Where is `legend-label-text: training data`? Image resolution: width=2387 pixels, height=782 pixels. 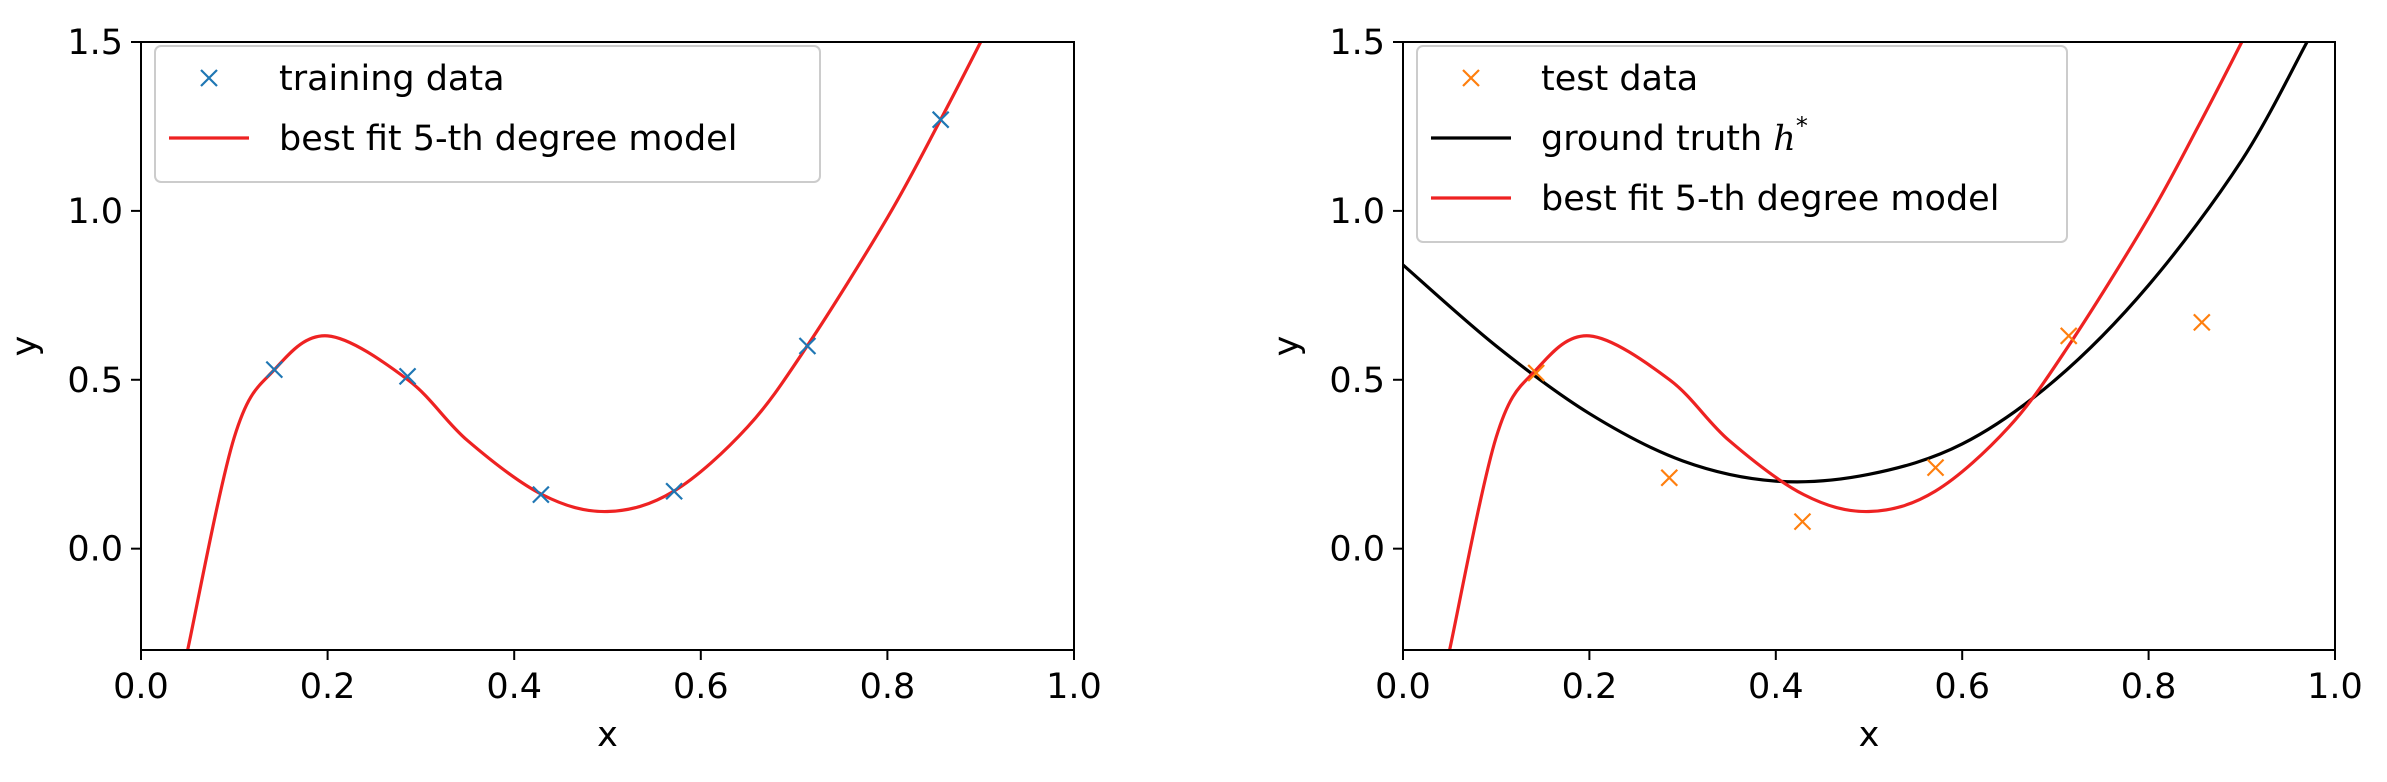 legend-label-text: training data is located at coordinates (392, 79).